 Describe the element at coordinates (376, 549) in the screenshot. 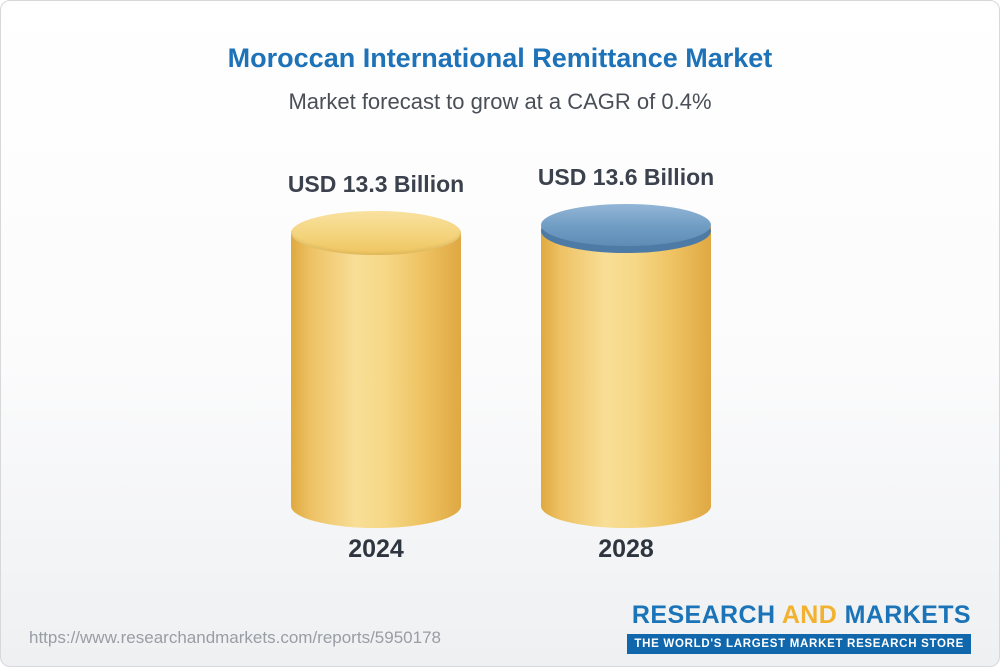

I see `year-label-2024: 2024` at that location.